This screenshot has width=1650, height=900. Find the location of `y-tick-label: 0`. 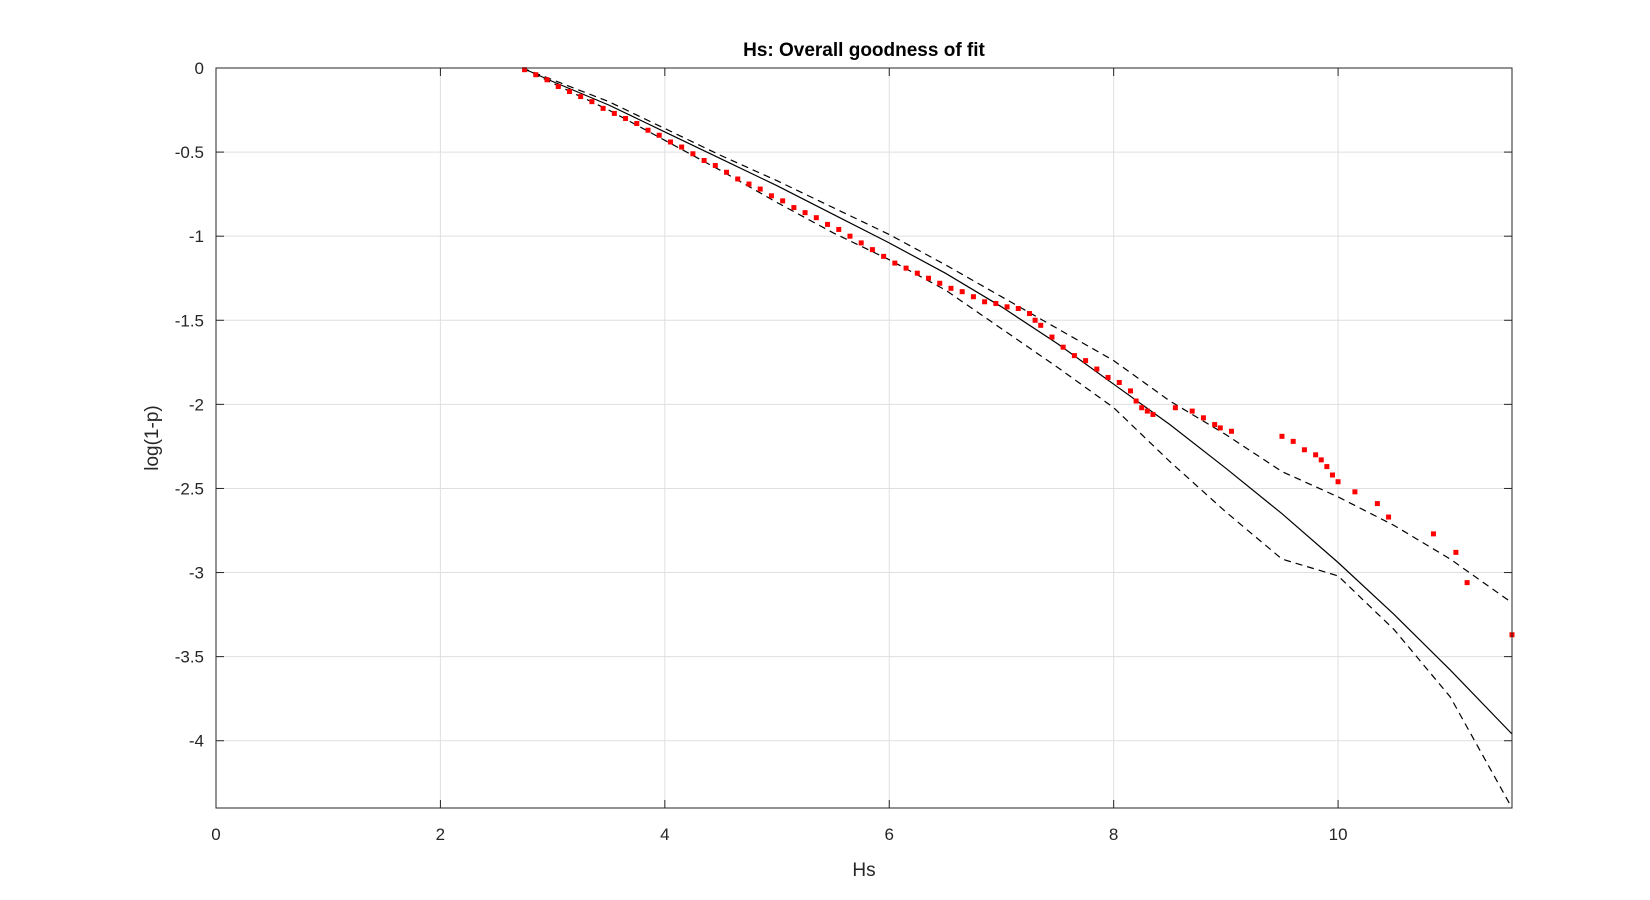

y-tick-label: 0 is located at coordinates (199, 68).